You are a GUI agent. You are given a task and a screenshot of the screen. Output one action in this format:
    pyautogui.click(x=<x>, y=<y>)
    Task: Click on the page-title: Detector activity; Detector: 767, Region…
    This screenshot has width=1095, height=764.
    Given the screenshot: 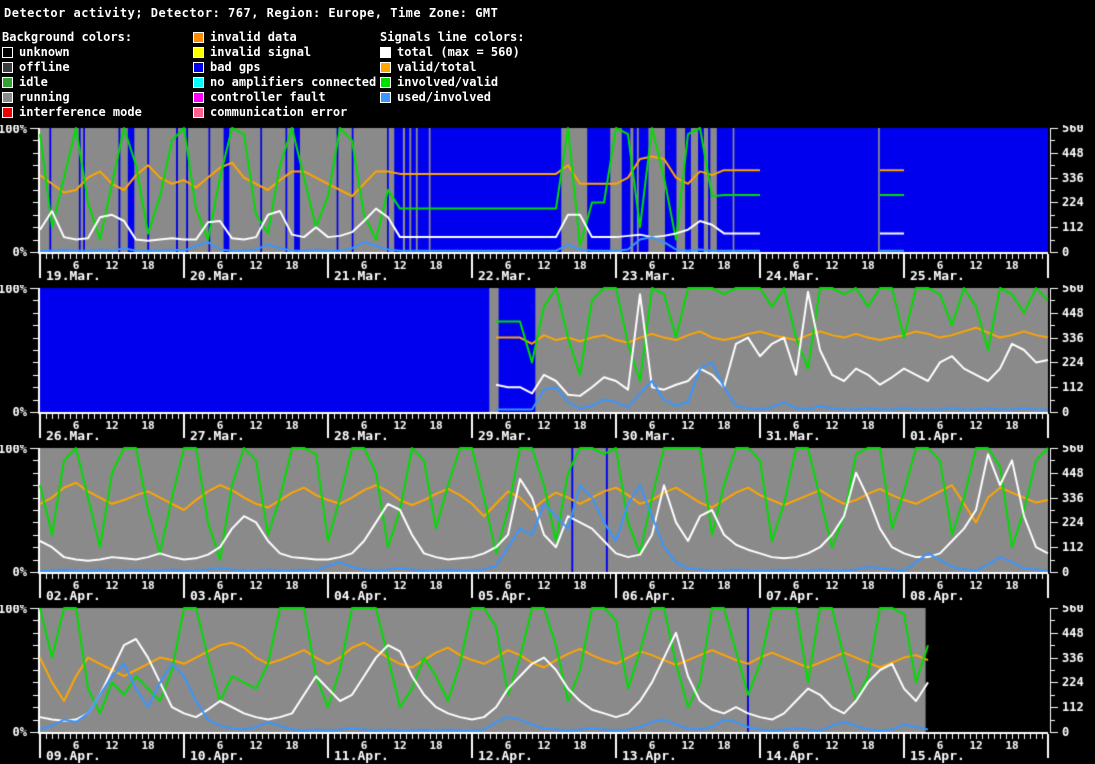 What is the action you would take?
    pyautogui.click(x=251, y=13)
    